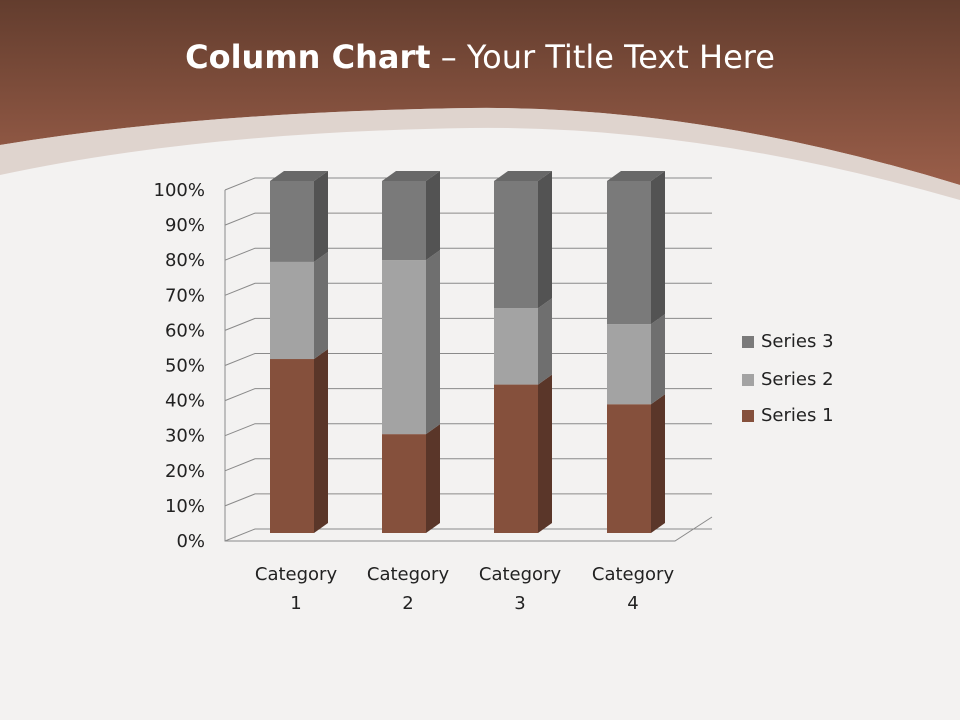 The image size is (960, 720). What do you see at coordinates (185, 471) in the screenshot?
I see `y-tick-label: 20%` at bounding box center [185, 471].